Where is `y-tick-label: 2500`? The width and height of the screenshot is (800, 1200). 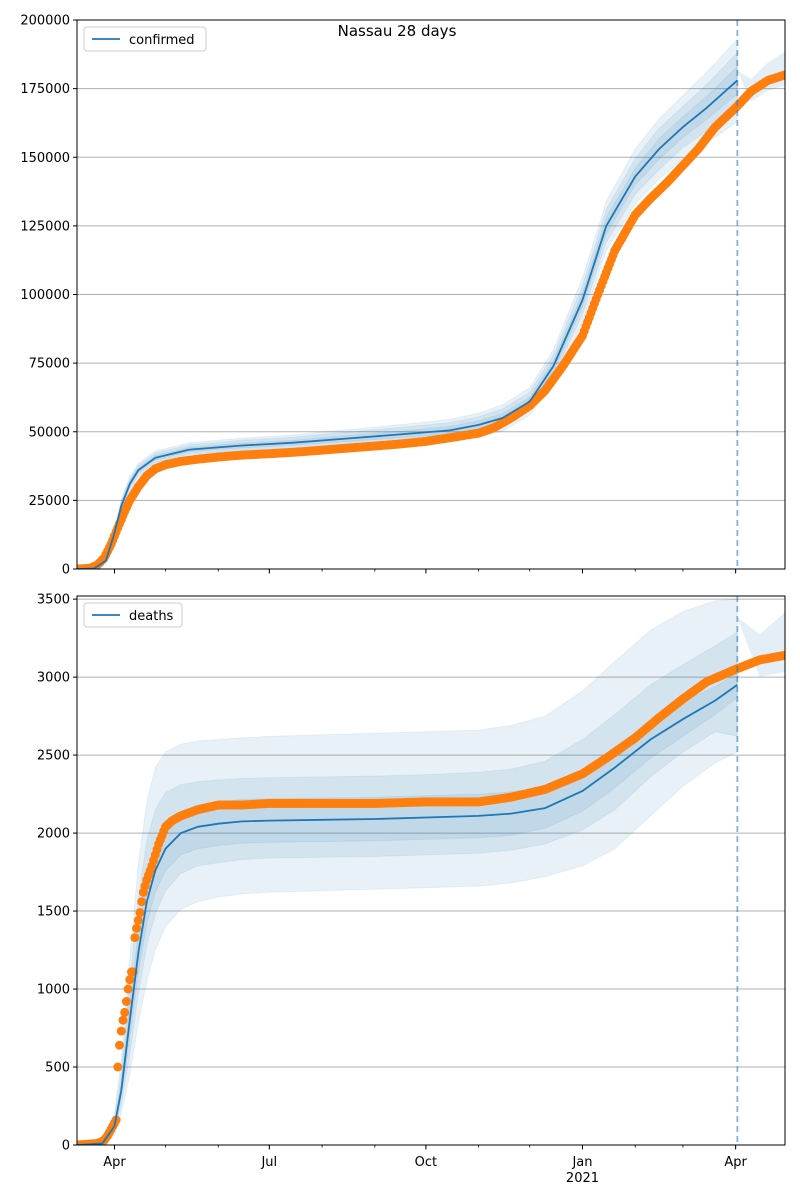 y-tick-label: 2500 is located at coordinates (53, 756).